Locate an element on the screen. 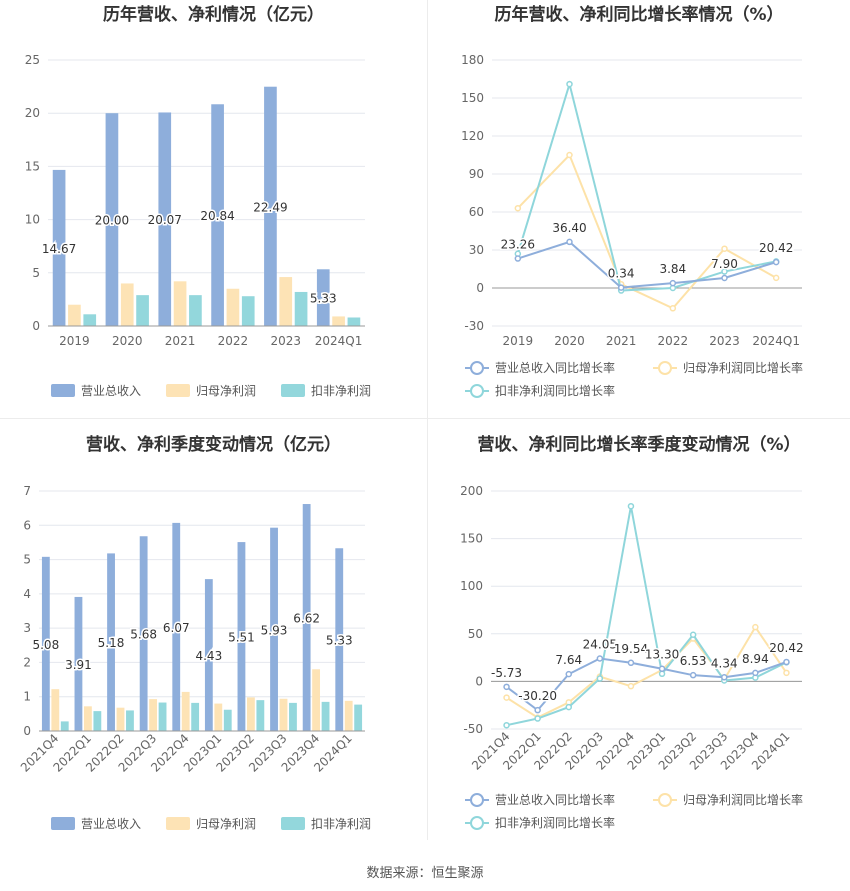  legend-label: 营业总收入 is located at coordinates (111, 391).